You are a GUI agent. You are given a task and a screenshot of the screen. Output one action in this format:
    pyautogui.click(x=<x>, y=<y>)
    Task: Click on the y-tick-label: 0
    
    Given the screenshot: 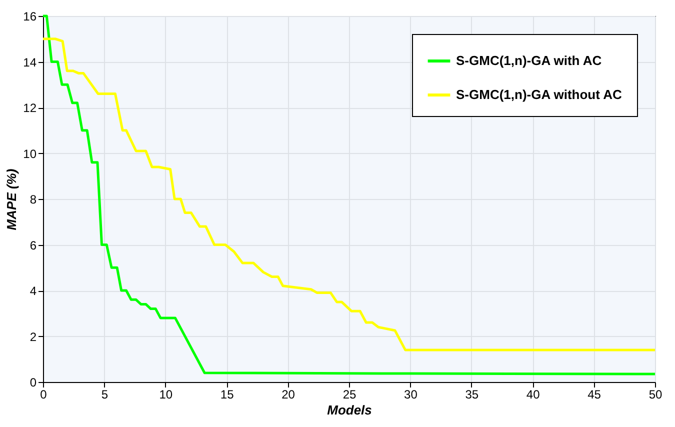 What is the action you would take?
    pyautogui.click(x=33, y=383)
    